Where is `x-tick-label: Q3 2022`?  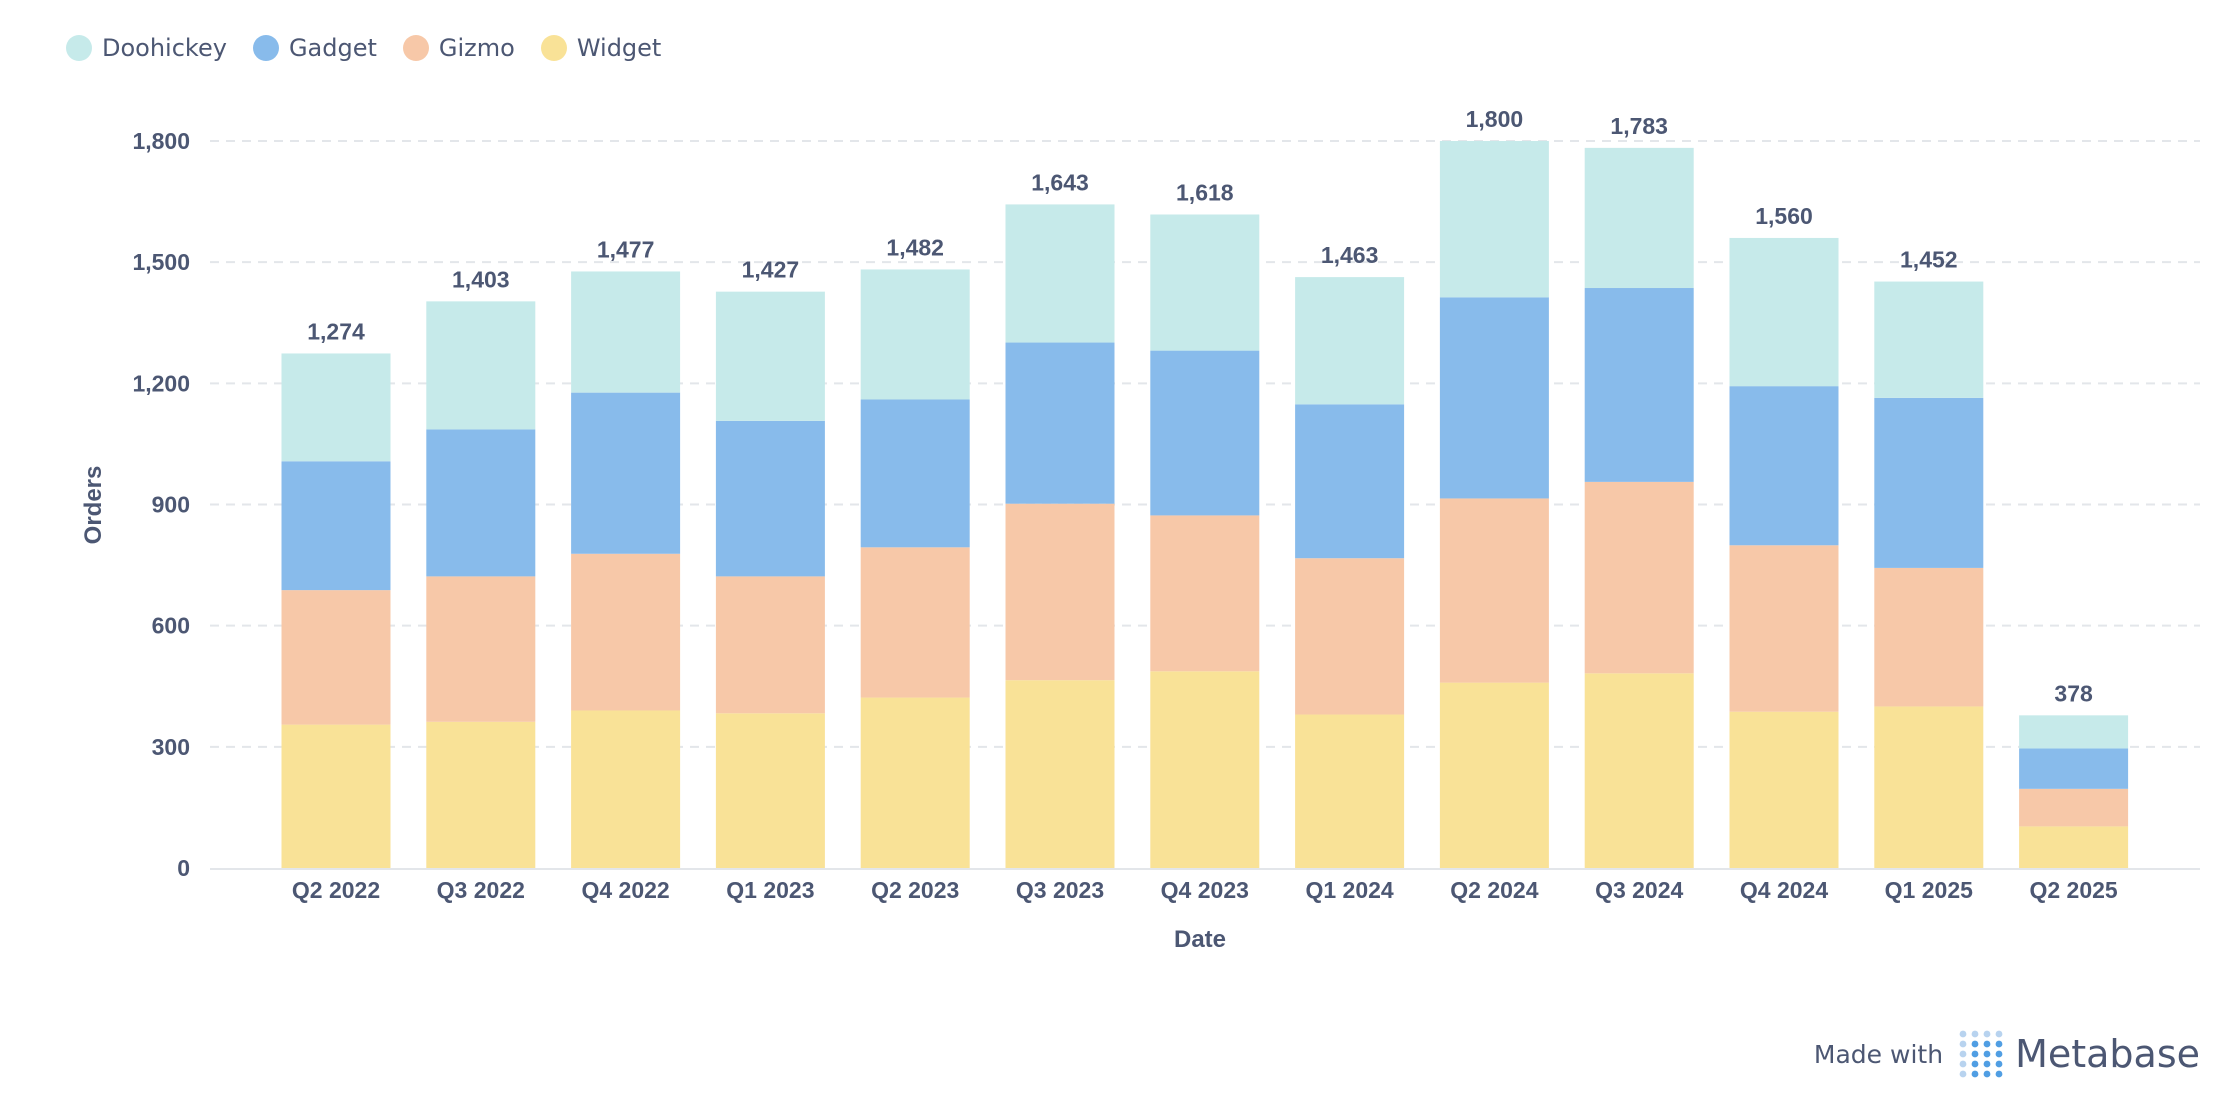
x-tick-label: Q3 2022 is located at coordinates (481, 890).